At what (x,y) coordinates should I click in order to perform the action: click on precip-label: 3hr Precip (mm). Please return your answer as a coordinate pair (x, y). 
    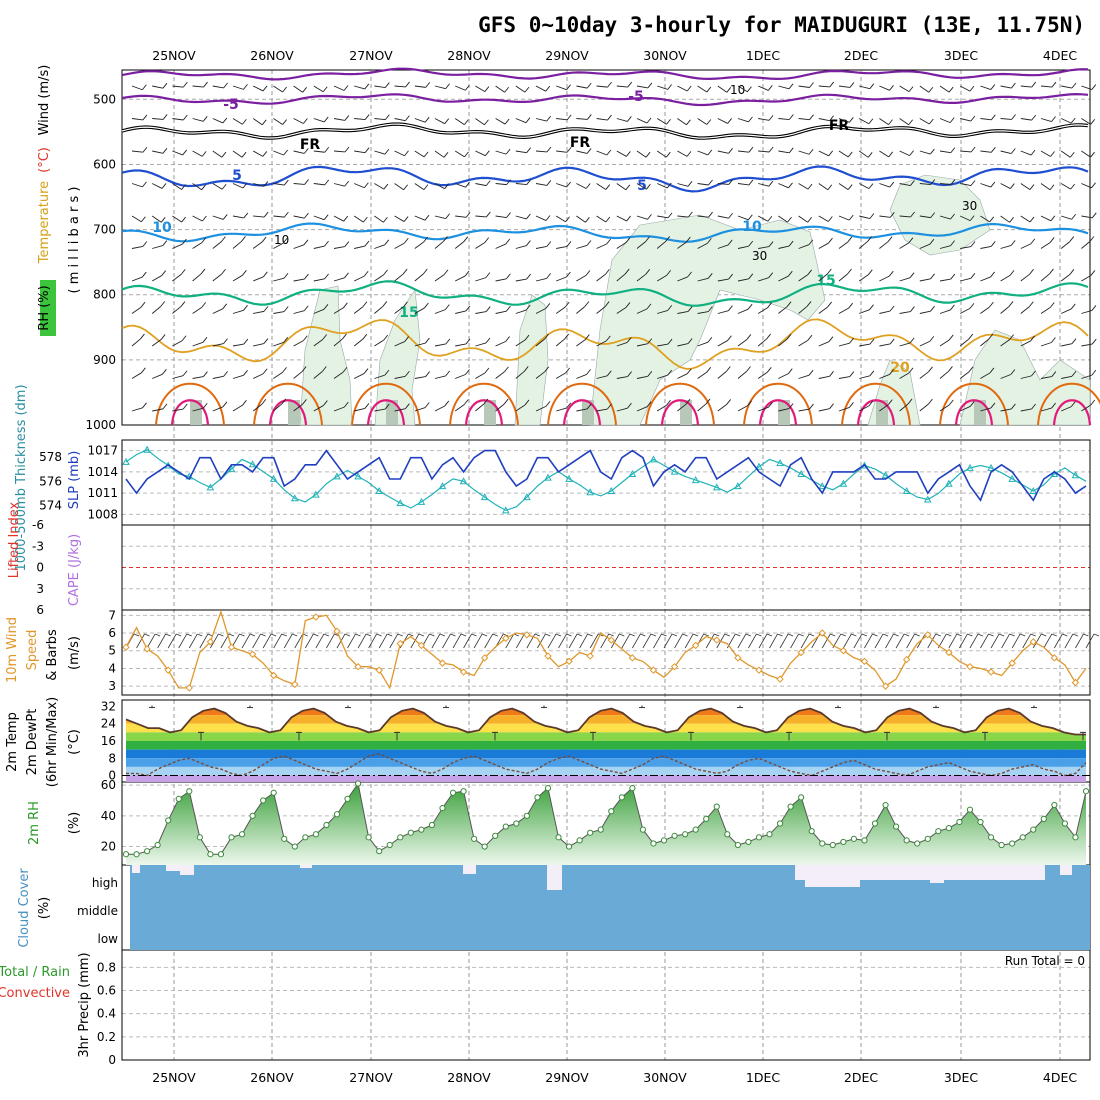
    Looking at the image, I should click on (84, 1004).